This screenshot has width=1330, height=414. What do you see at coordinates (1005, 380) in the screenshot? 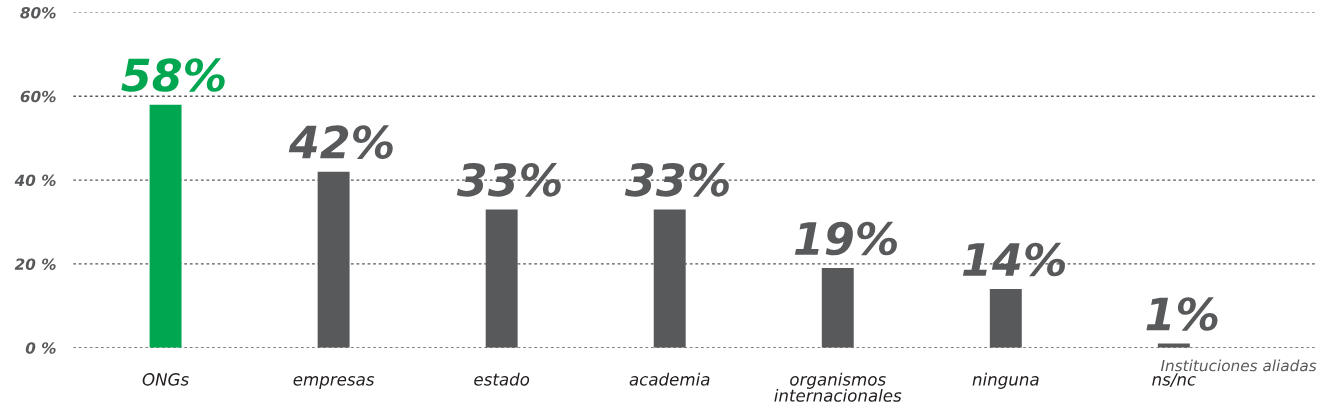
I see `x-tick-label: ninguna` at bounding box center [1005, 380].